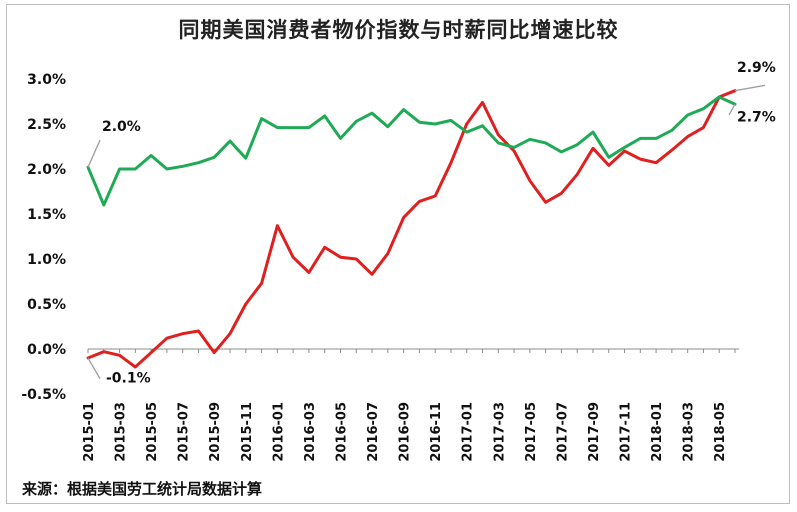 This screenshot has height=512, width=797. What do you see at coordinates (562, 432) in the screenshot?
I see `x-tick-label: 2017-07` at bounding box center [562, 432].